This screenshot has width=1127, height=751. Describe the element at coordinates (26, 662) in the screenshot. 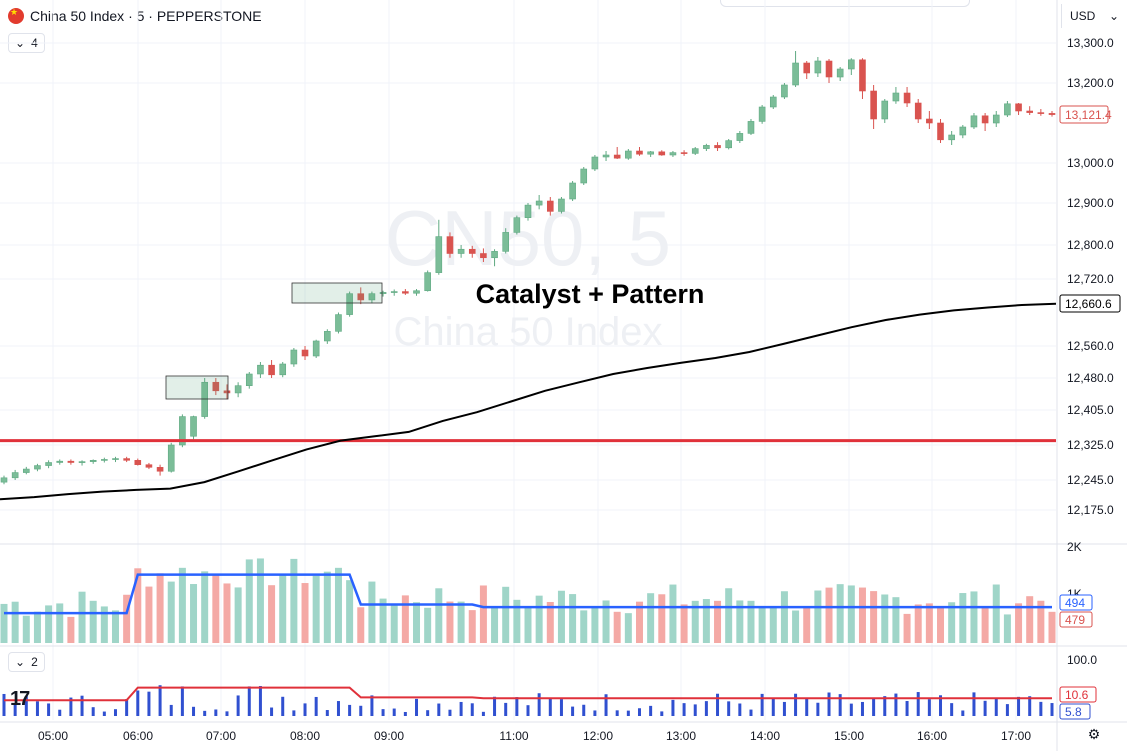

I see `lower-pane-indicators-toggle: ⌄ 2` at that location.